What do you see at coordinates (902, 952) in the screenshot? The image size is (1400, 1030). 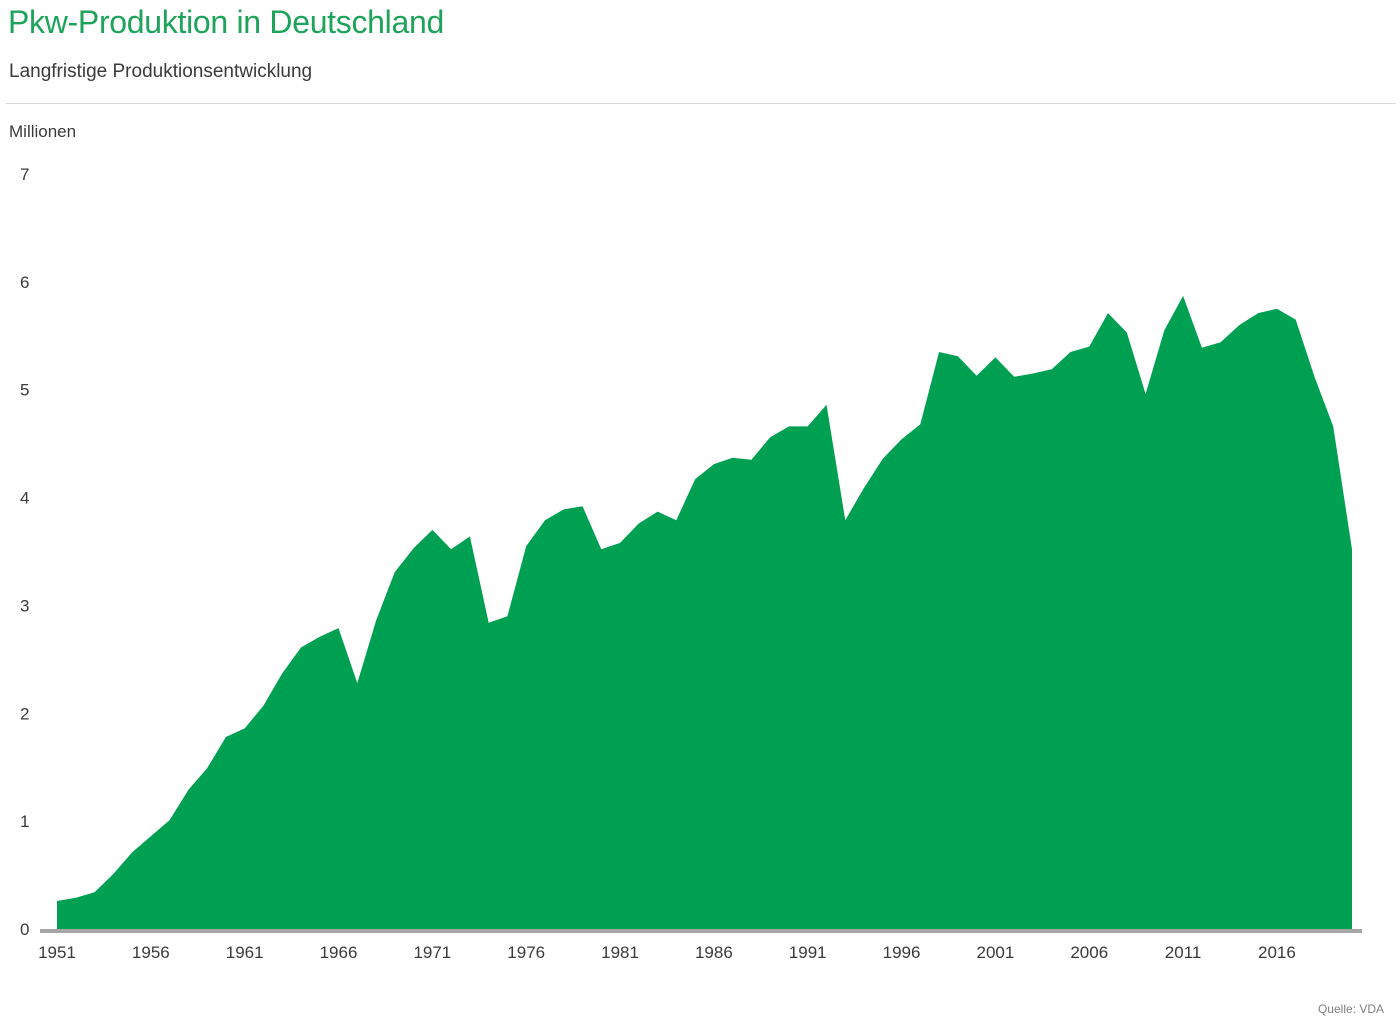 I see `x-tick-label: 1996` at bounding box center [902, 952].